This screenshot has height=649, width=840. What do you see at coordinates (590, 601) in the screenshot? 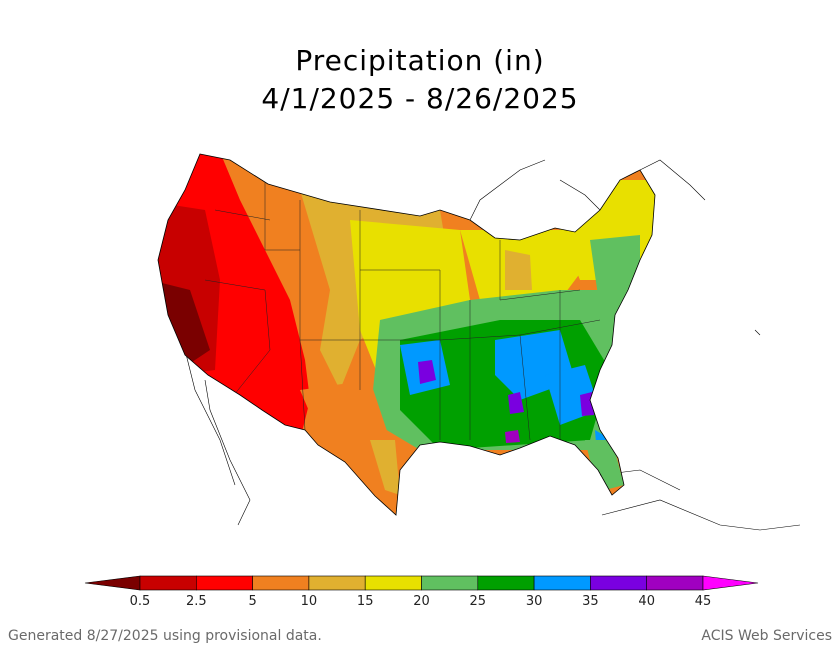
I see `legend-tick-label: 35` at bounding box center [590, 601].